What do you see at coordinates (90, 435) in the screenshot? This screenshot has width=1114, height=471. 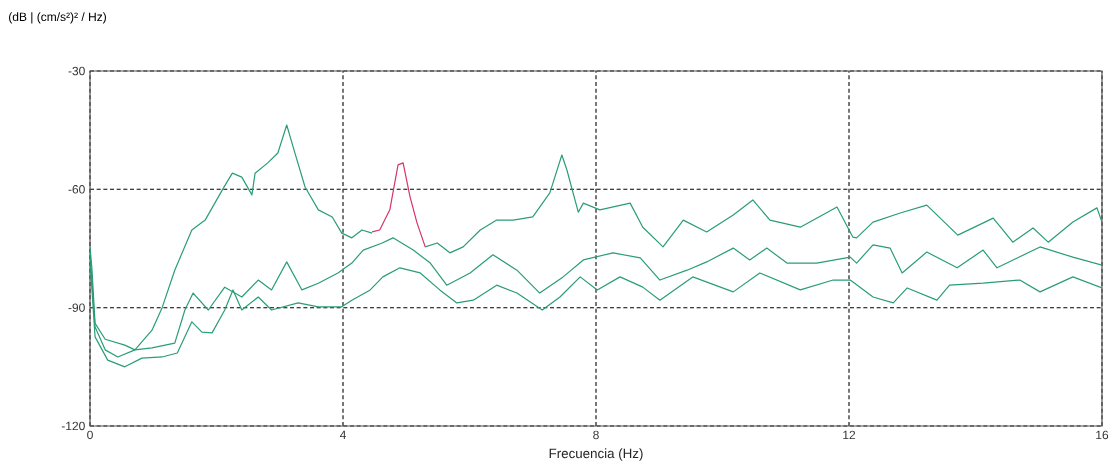 I see `x-tick-label: 0` at bounding box center [90, 435].